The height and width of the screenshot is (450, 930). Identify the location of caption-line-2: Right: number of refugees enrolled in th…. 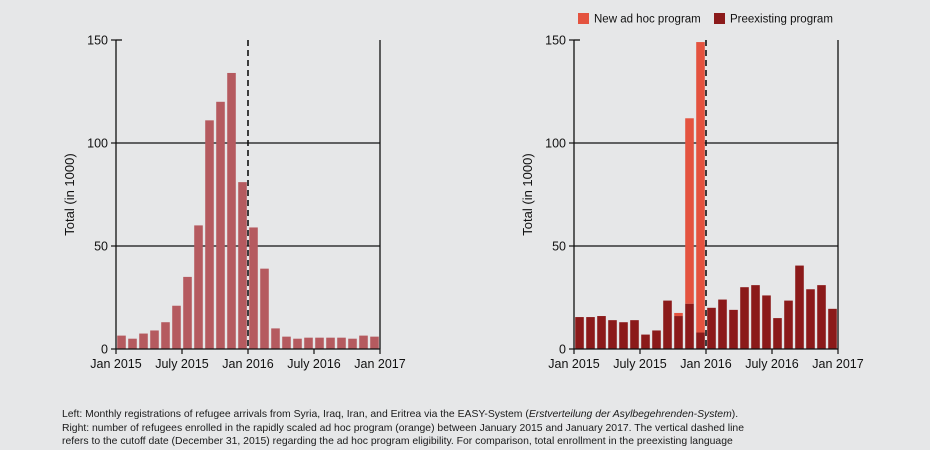
(403, 428).